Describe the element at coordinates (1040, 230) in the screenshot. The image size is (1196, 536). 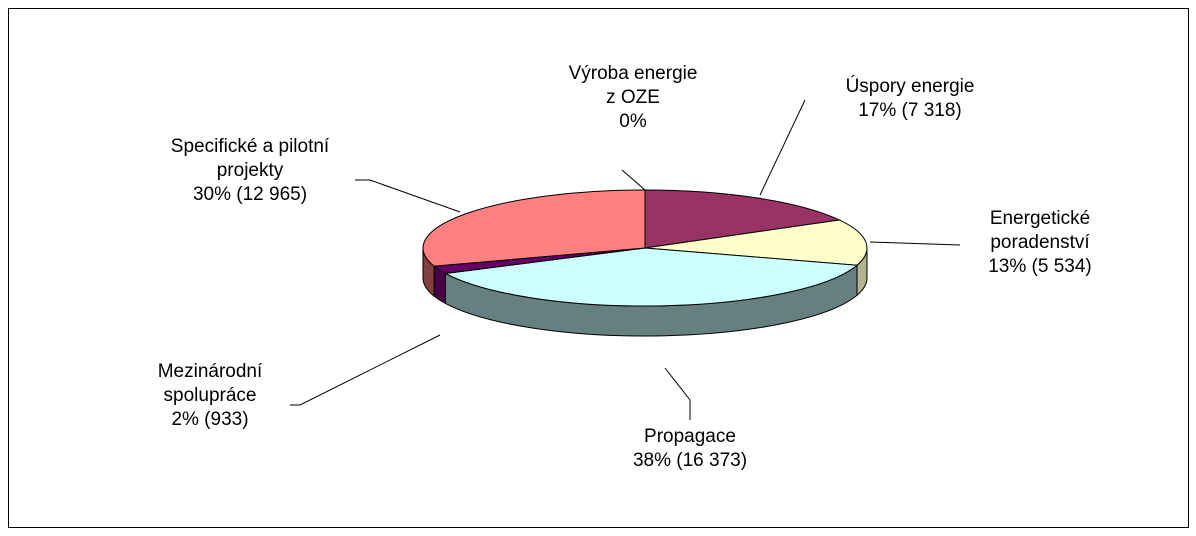
I see `category-label: Energetické poradenství` at that location.